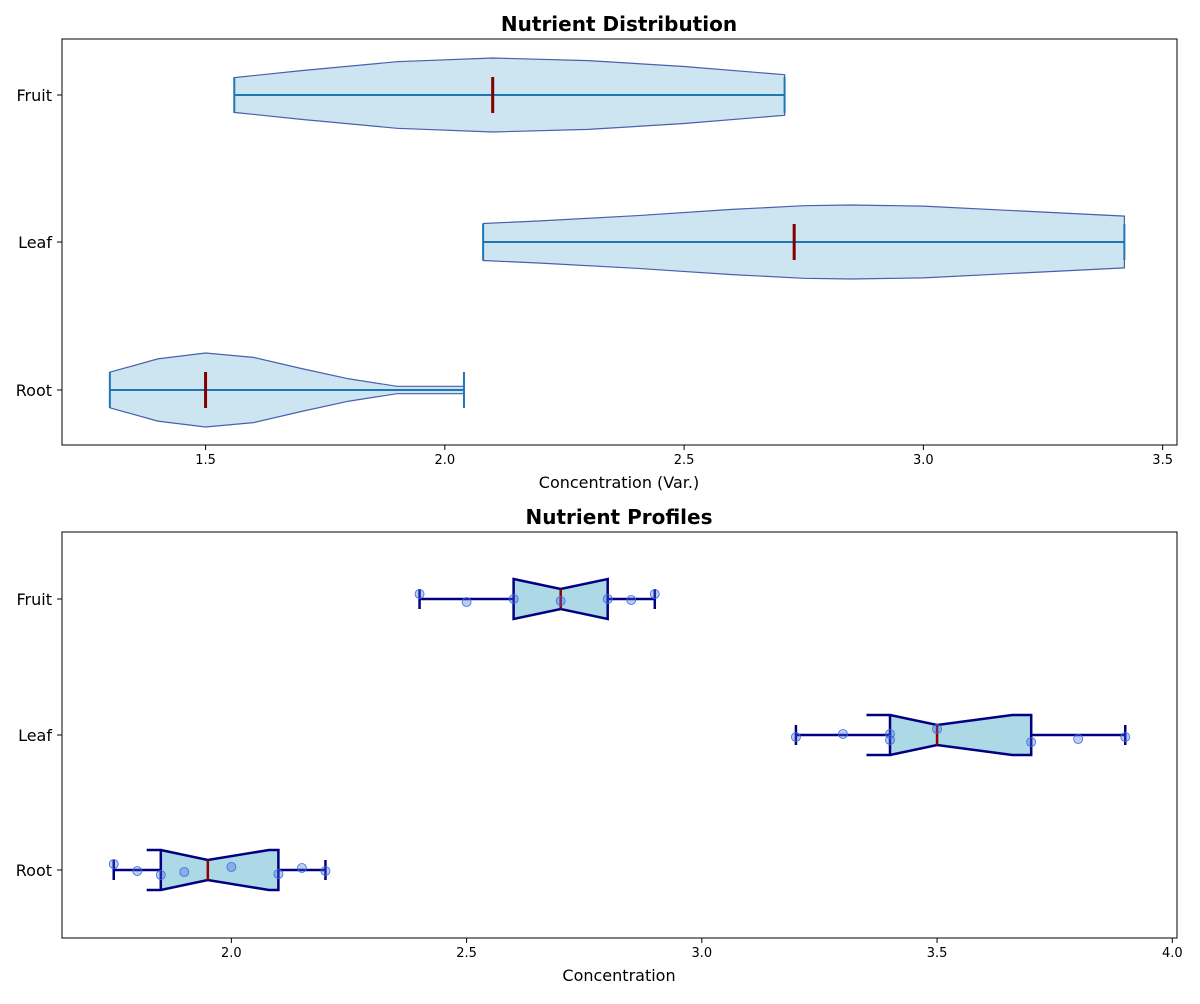 Image resolution: width=1200 pixels, height=1004 pixels. Describe the element at coordinates (619, 482) in the screenshot. I see `x-axis-label: Concentration (Var.)` at that location.